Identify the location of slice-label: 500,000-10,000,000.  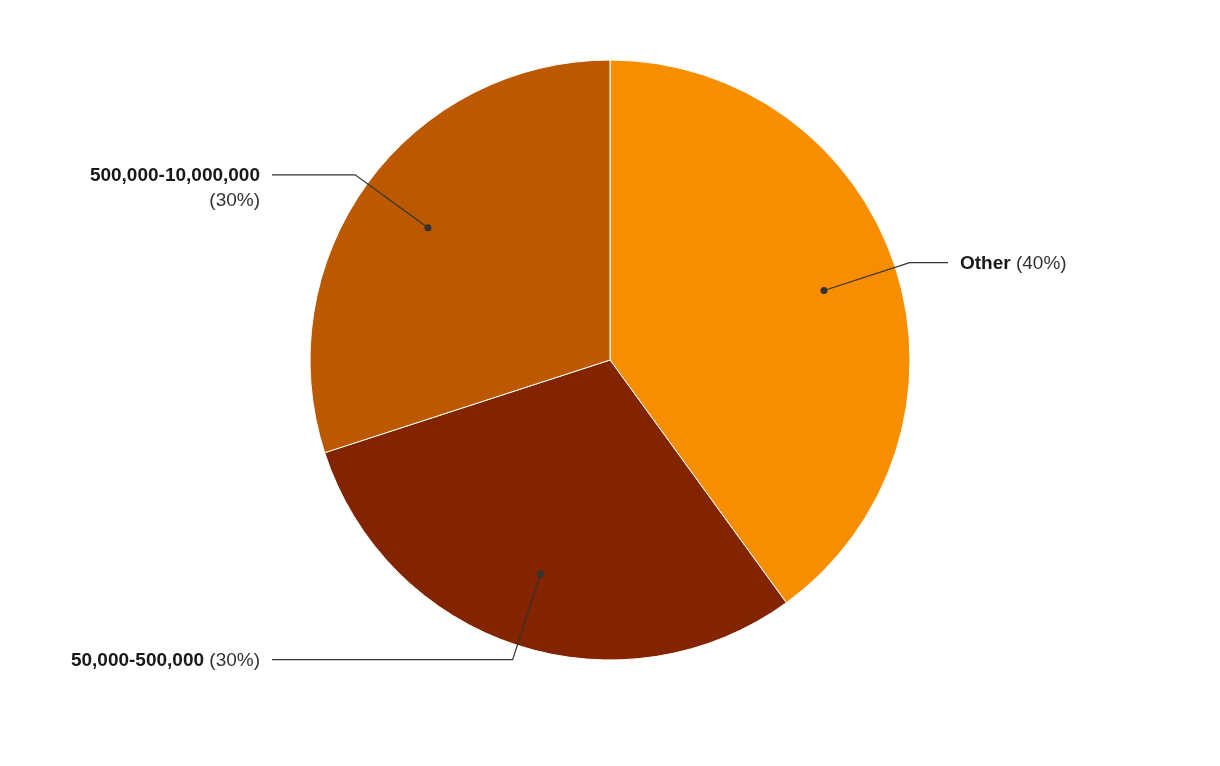
(174, 174).